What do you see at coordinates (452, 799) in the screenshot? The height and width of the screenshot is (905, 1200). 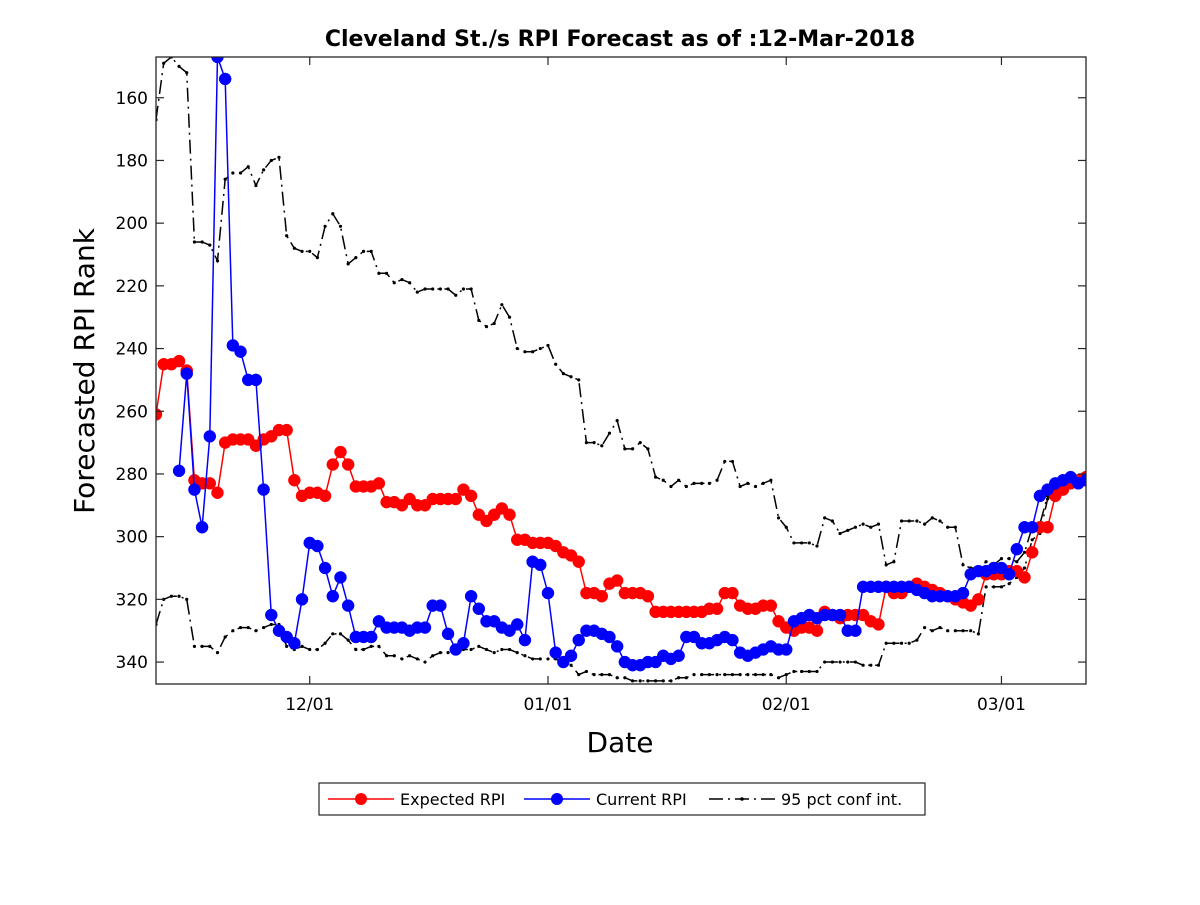 I see `legend-expected-label: Expected RPI` at bounding box center [452, 799].